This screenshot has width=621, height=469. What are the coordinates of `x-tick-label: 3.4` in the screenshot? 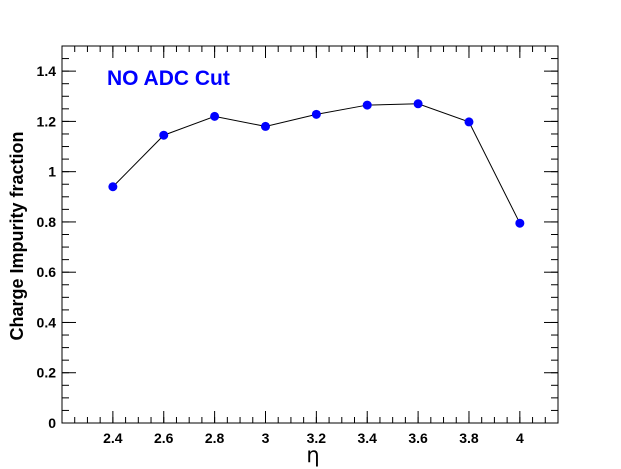 It's located at (367, 438).